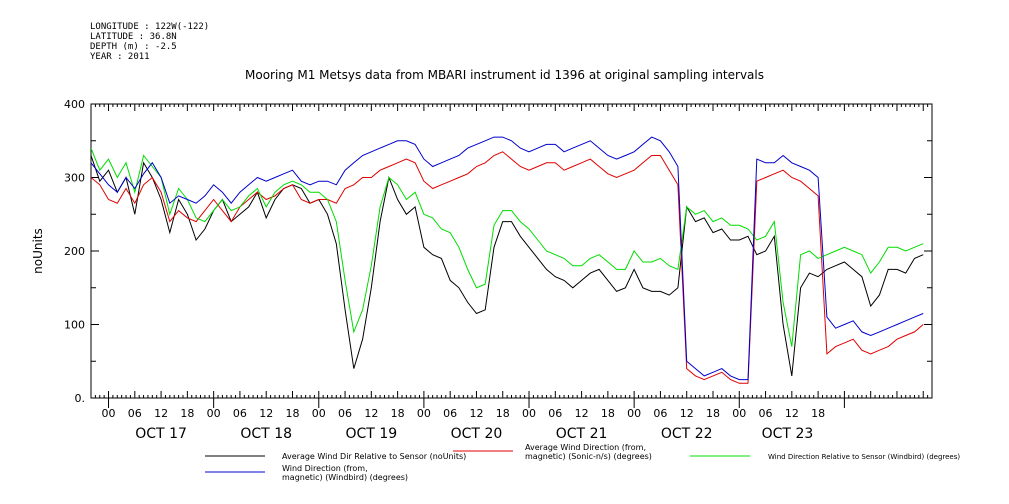  Describe the element at coordinates (74, 178) in the screenshot. I see `y-tick-label: 300` at that location.